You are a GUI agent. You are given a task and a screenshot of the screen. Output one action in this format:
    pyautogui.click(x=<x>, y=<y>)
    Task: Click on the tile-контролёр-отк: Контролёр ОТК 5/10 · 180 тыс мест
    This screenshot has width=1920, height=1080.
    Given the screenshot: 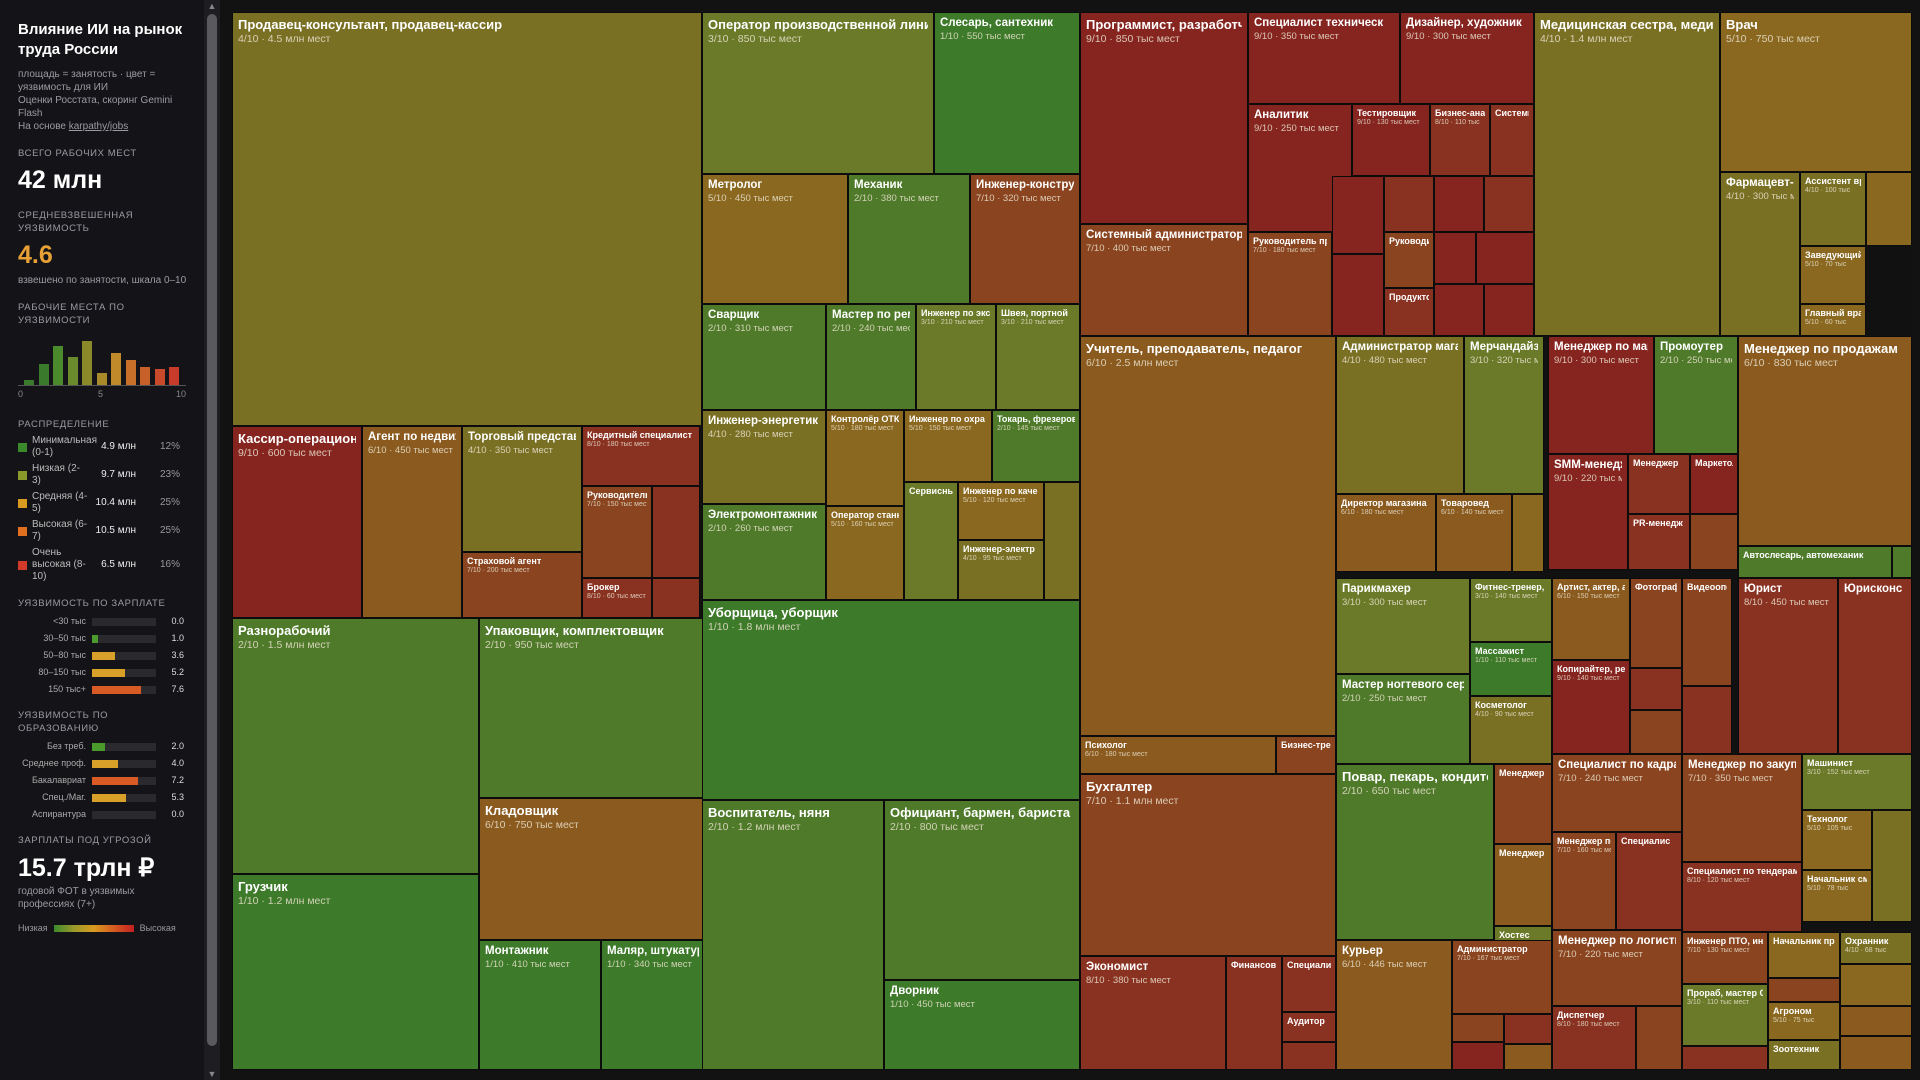 What is the action you would take?
    pyautogui.click(x=865, y=458)
    